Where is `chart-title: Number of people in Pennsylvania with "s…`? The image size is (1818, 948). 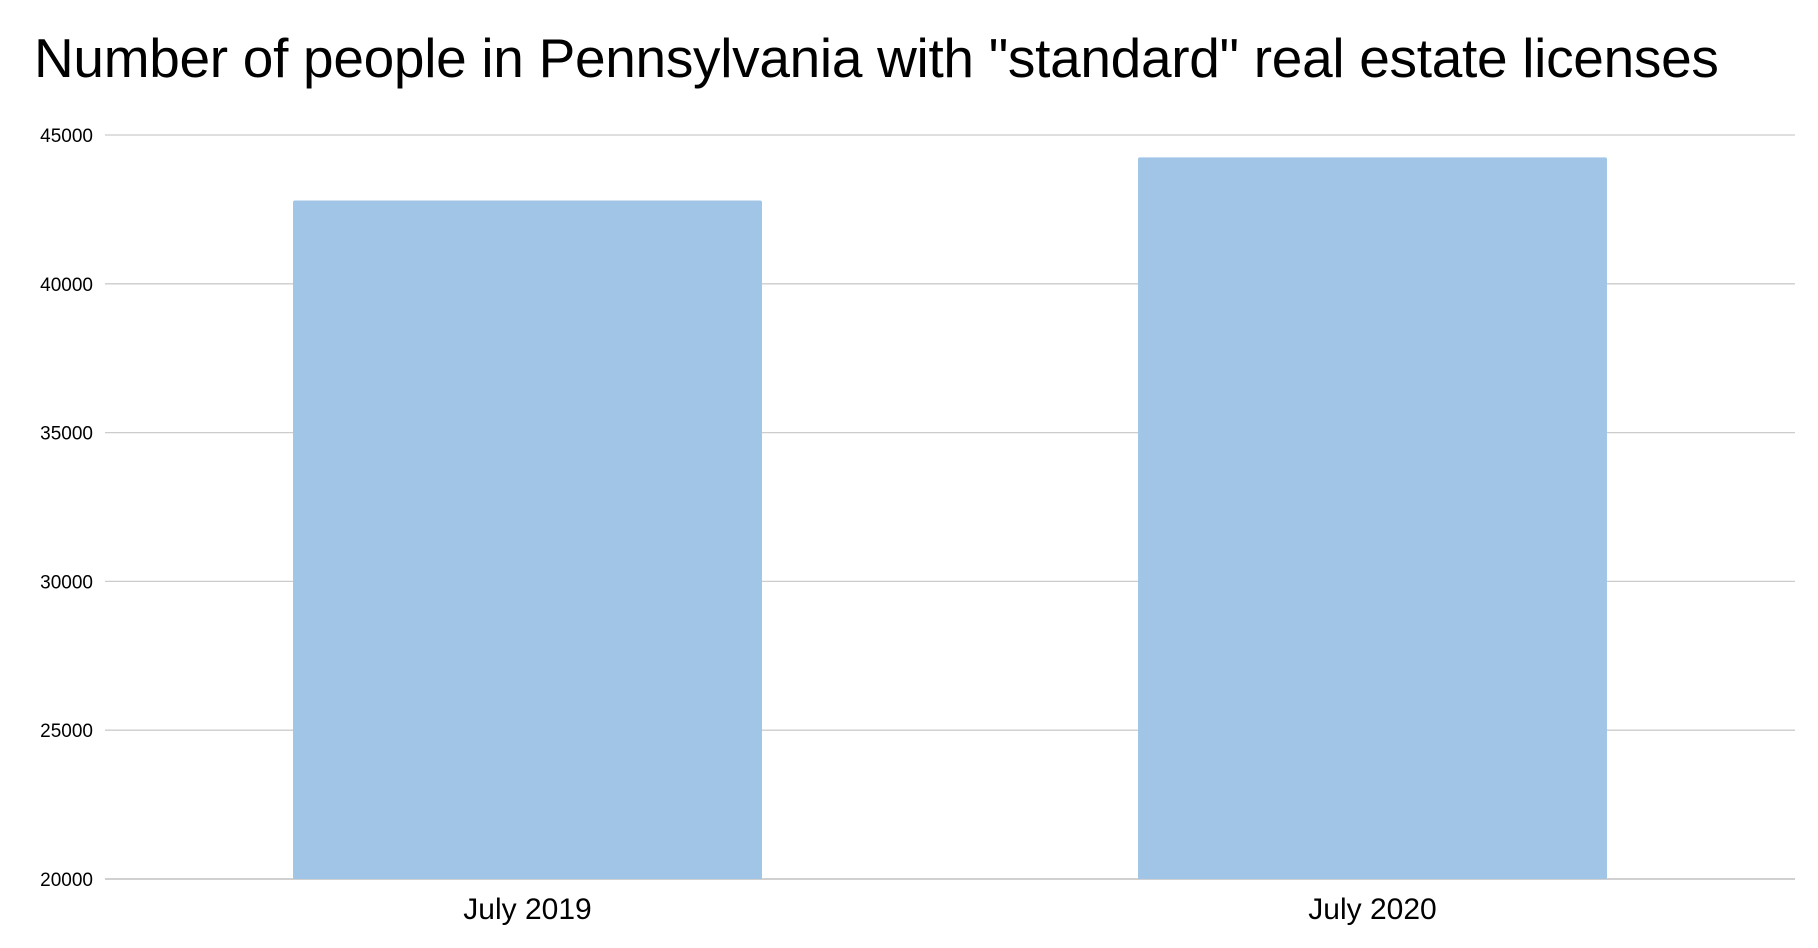 chart-title: Number of people in Pennsylvania with "s… is located at coordinates (876, 58).